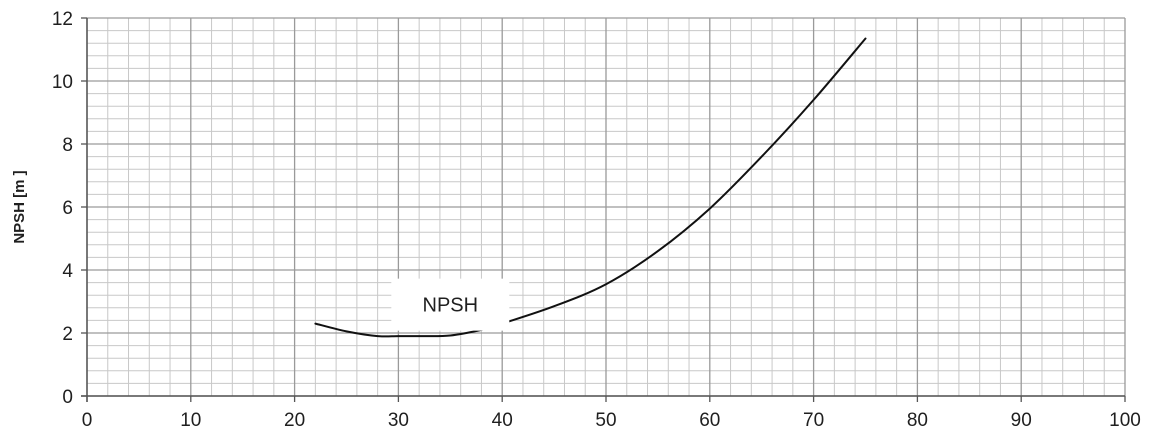 This screenshot has width=1150, height=446. I want to click on x-tick-label: 0, so click(87, 420).